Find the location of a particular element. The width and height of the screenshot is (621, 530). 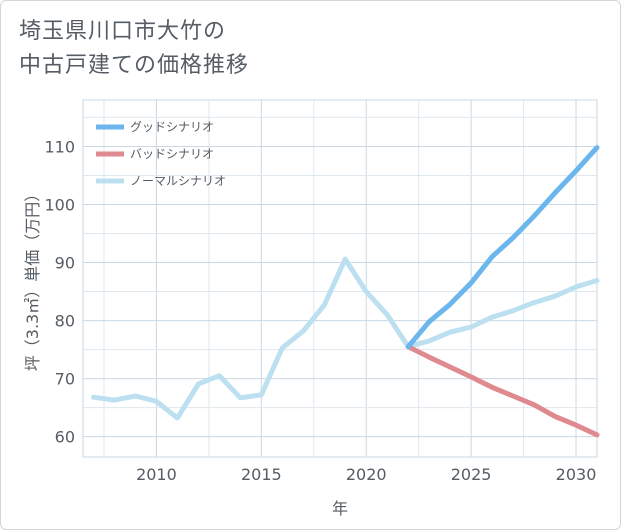

y-tick-label: 100 is located at coordinates (59, 204).